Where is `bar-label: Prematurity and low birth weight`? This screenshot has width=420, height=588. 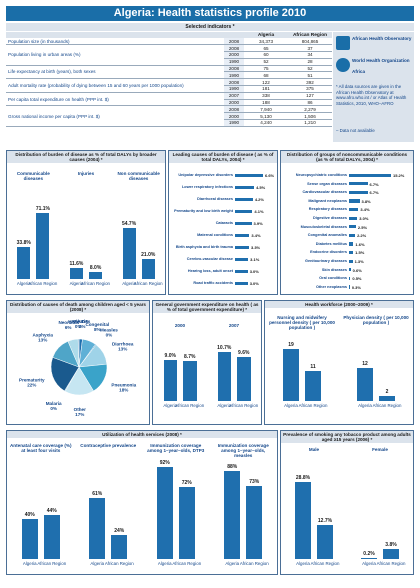 bar-label: Prematurity and low birth weight is located at coordinates (203, 211).